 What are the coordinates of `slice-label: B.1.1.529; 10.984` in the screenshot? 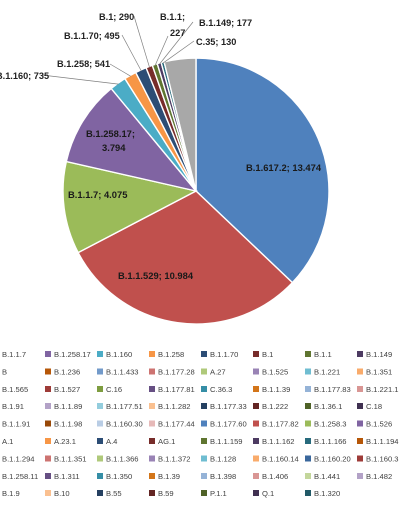 It's located at (156, 275).